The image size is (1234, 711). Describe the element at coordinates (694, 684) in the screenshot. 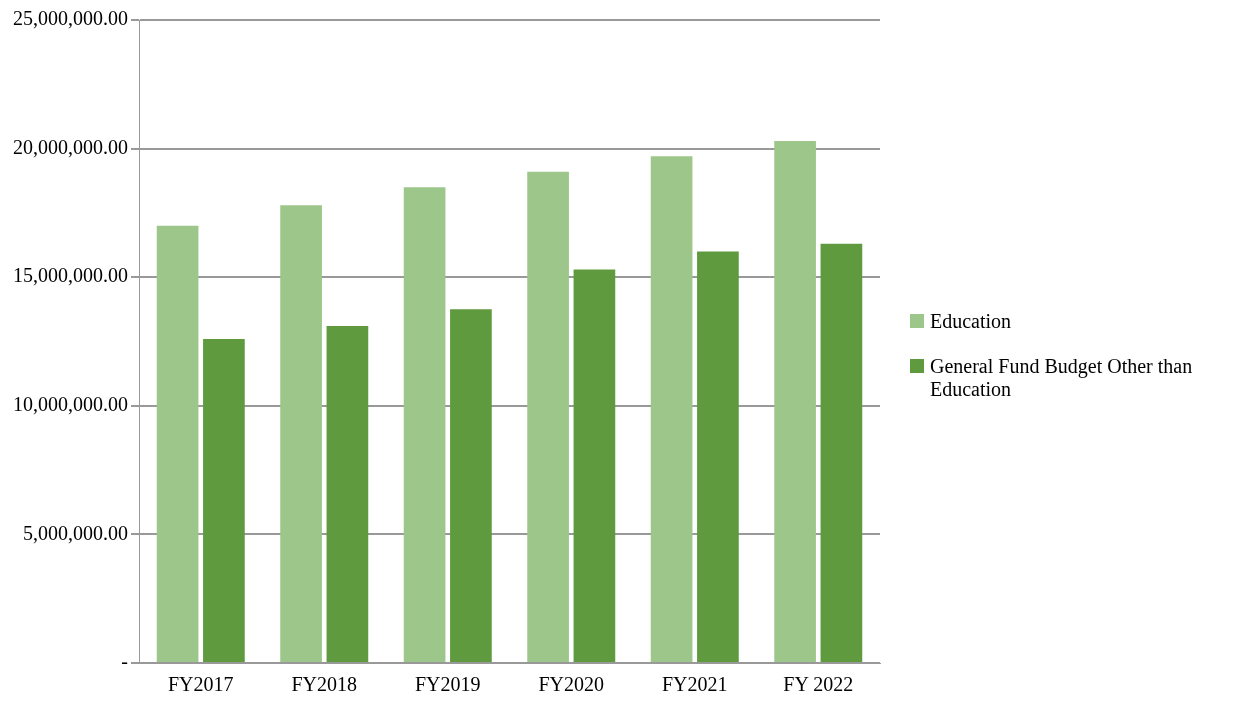

I see `x-tick-label: FY2021` at that location.